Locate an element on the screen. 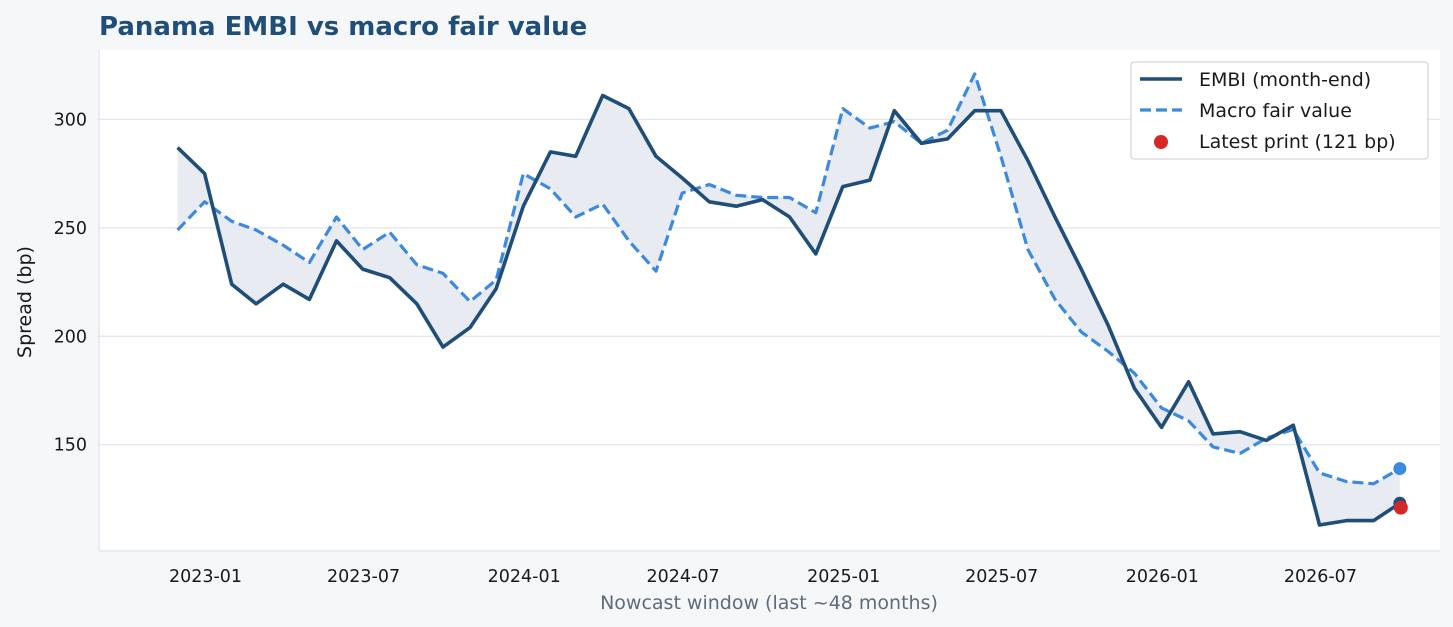  legend-box is located at coordinates (1279, 110).